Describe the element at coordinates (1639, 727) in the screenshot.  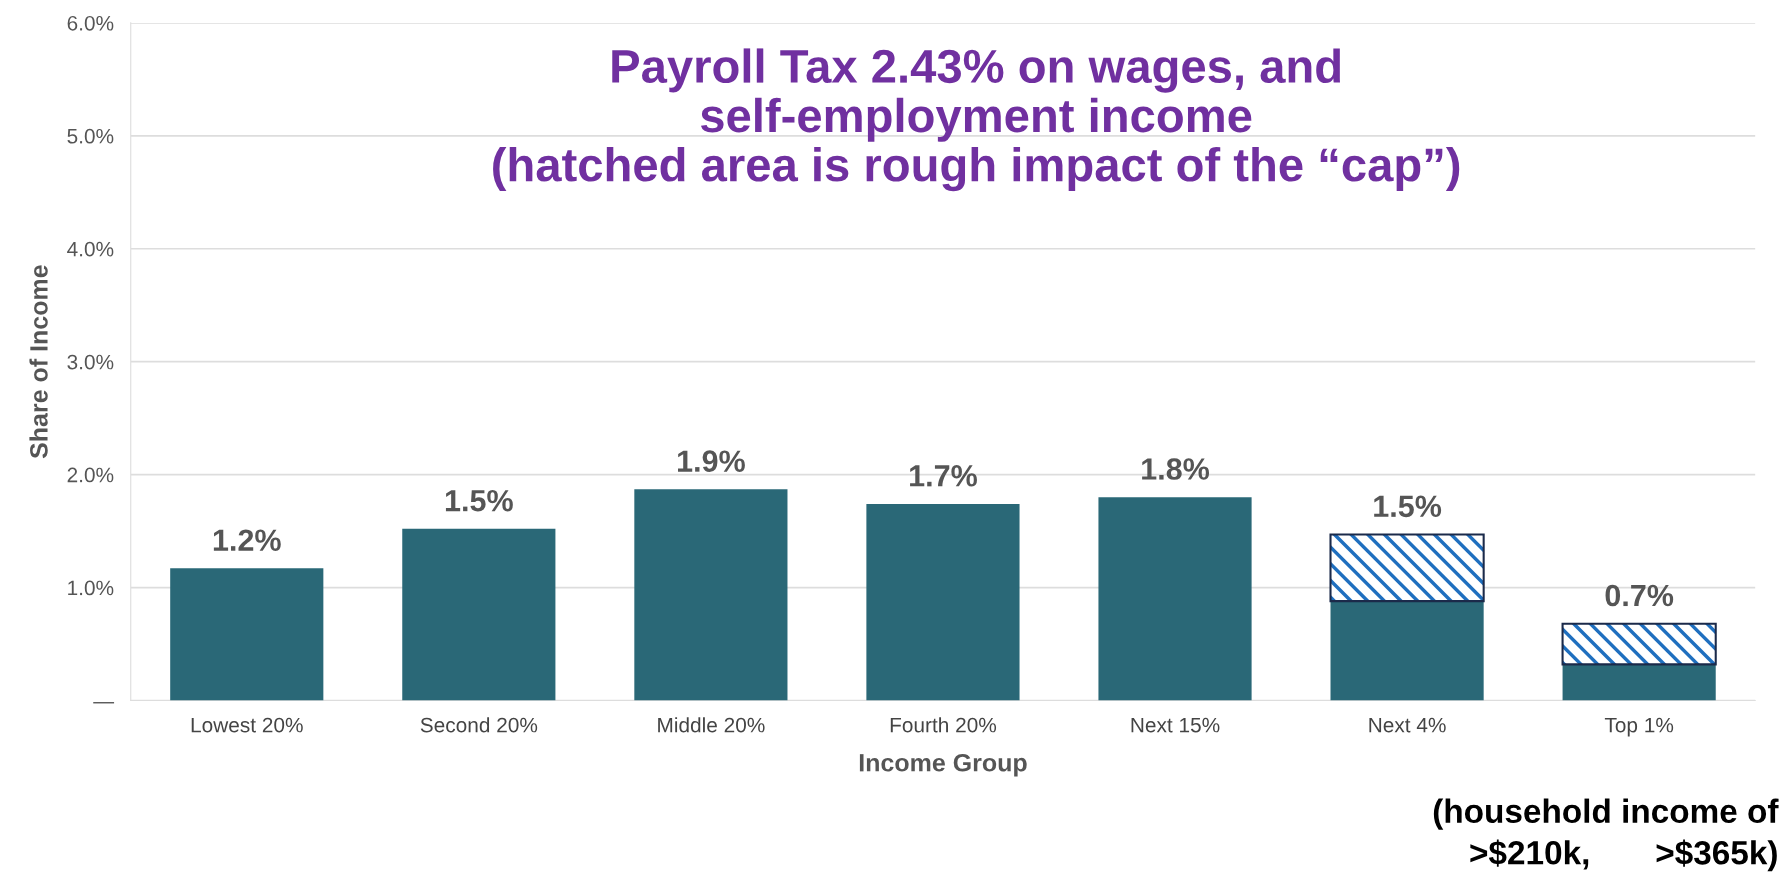
I see `x-tick-label: Top 1%` at that location.